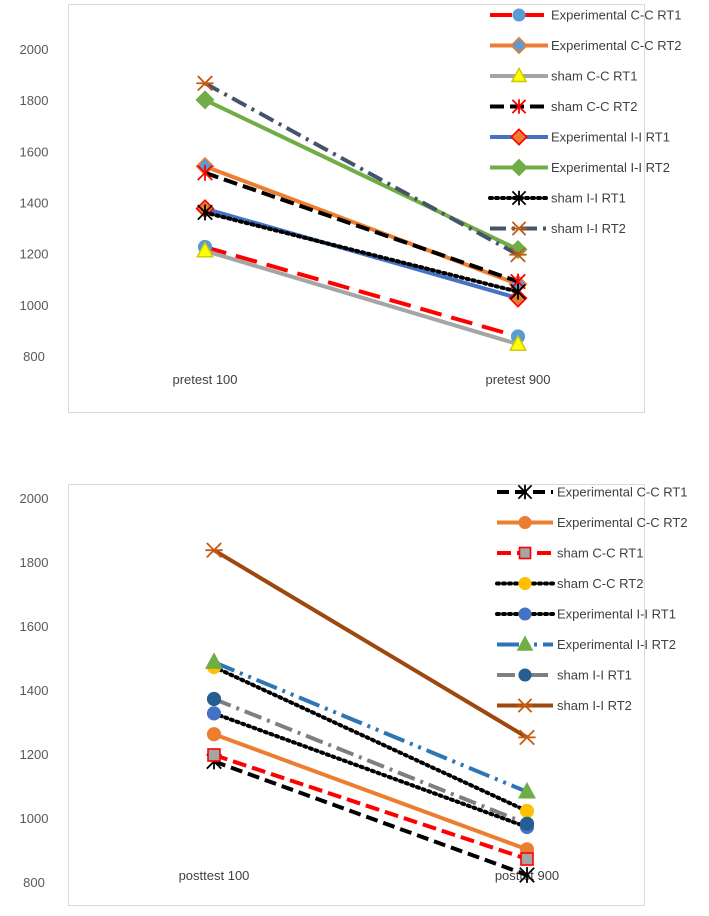 This screenshot has width=709, height=916. What do you see at coordinates (586, 15) in the screenshot?
I see `legend-item: Experimental C-C RT1` at bounding box center [586, 15].